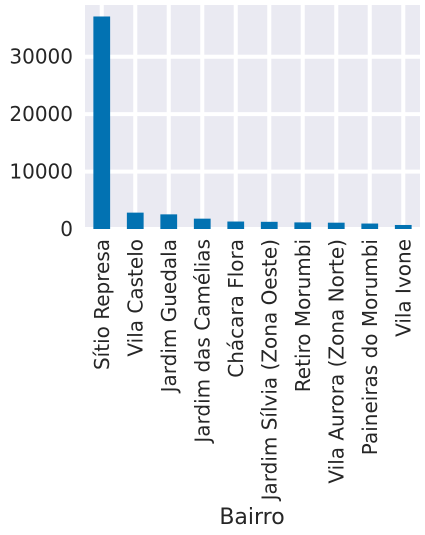  Describe the element at coordinates (336, 361) in the screenshot. I see `x-tick-label: Vila Aurora (Zona Norte)` at that location.